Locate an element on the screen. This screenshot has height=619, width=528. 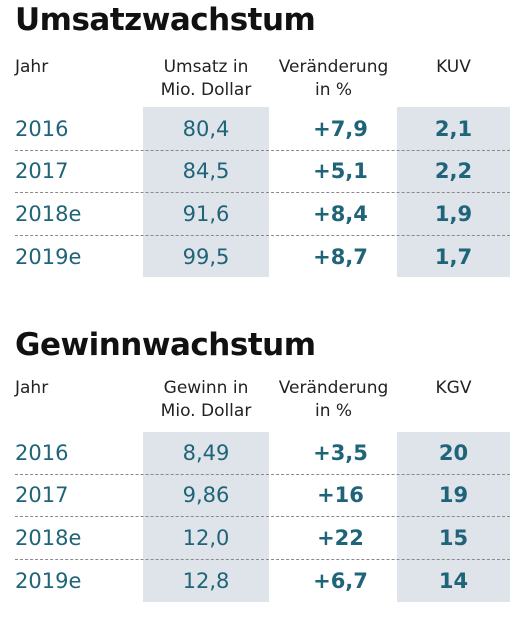
row-kgv: 14 is located at coordinates (453, 581).